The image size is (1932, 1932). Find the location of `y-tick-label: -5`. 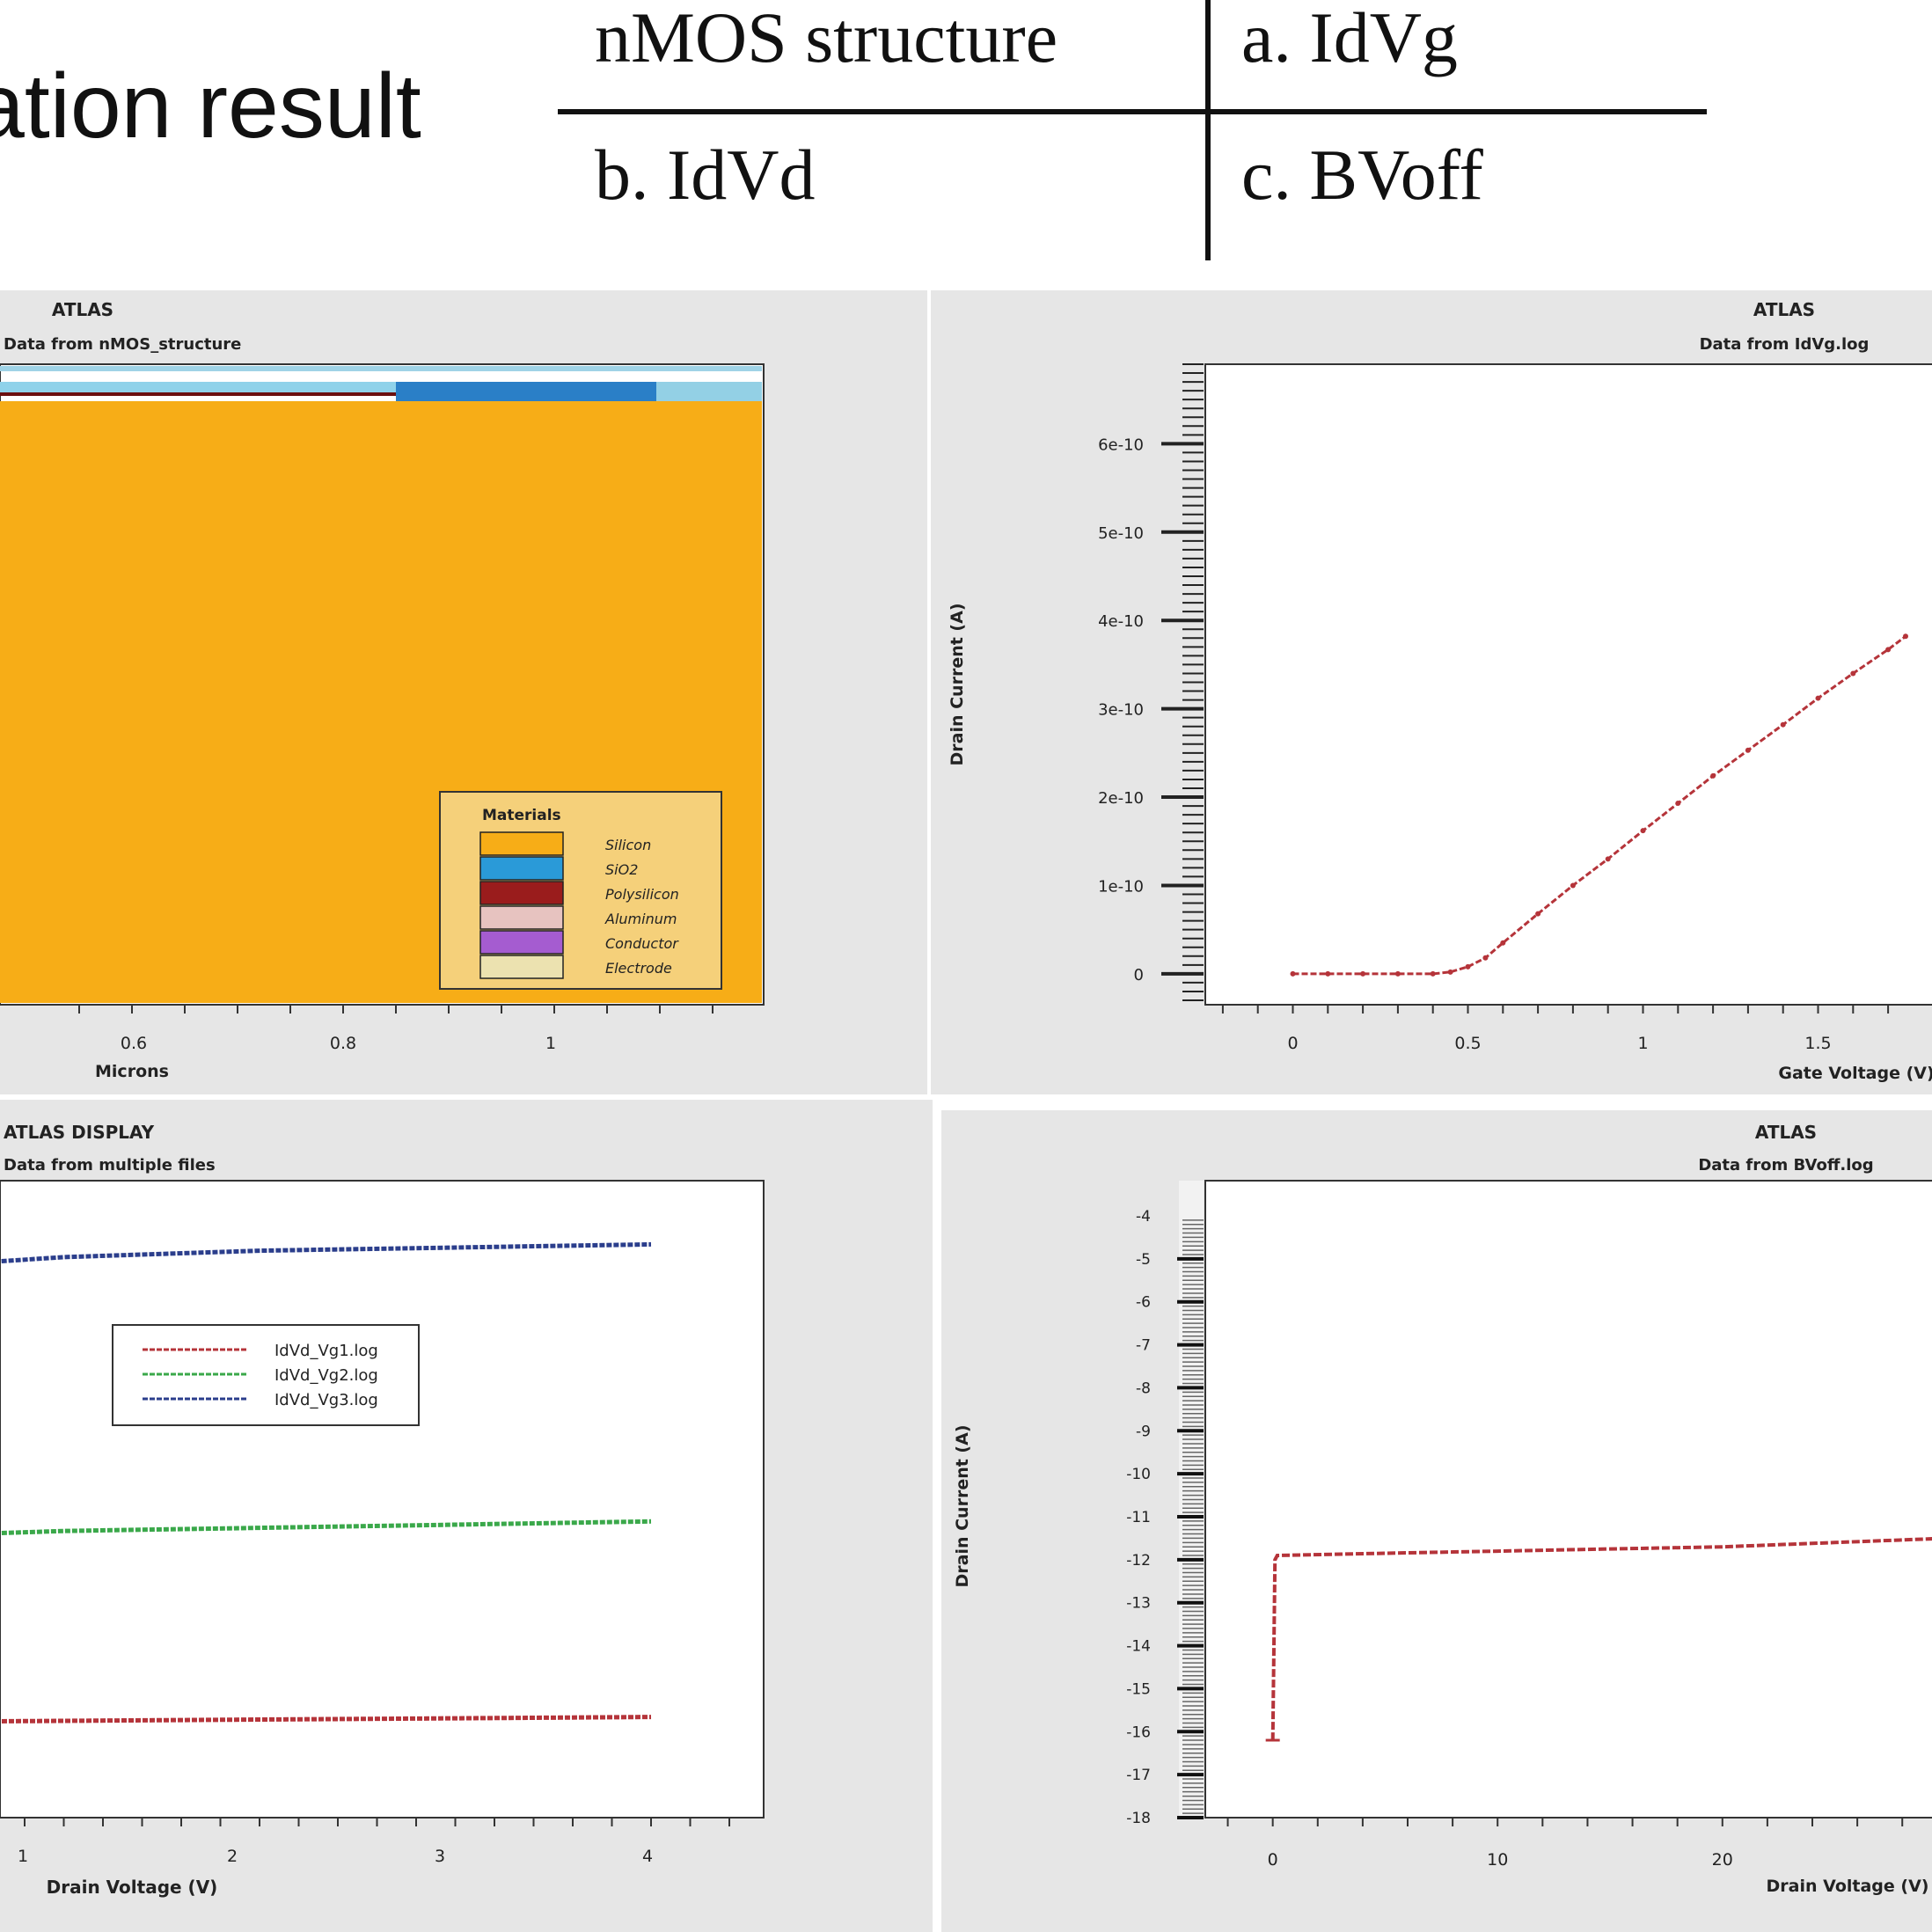

y-tick-label: -5 is located at coordinates (1143, 1260).